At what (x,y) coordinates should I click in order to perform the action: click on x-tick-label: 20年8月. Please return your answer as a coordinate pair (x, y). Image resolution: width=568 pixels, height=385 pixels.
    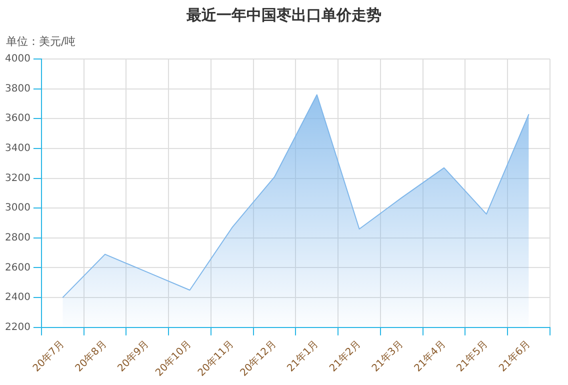
    Looking at the image, I should click on (90, 356).